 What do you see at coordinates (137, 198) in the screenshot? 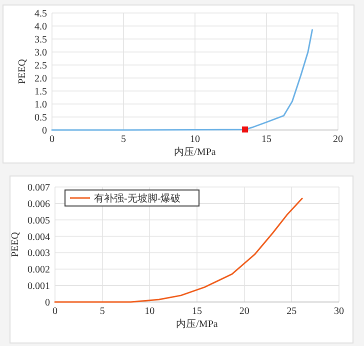
I see `legend-label: 有补强-无坡脚-爆破` at bounding box center [137, 198].